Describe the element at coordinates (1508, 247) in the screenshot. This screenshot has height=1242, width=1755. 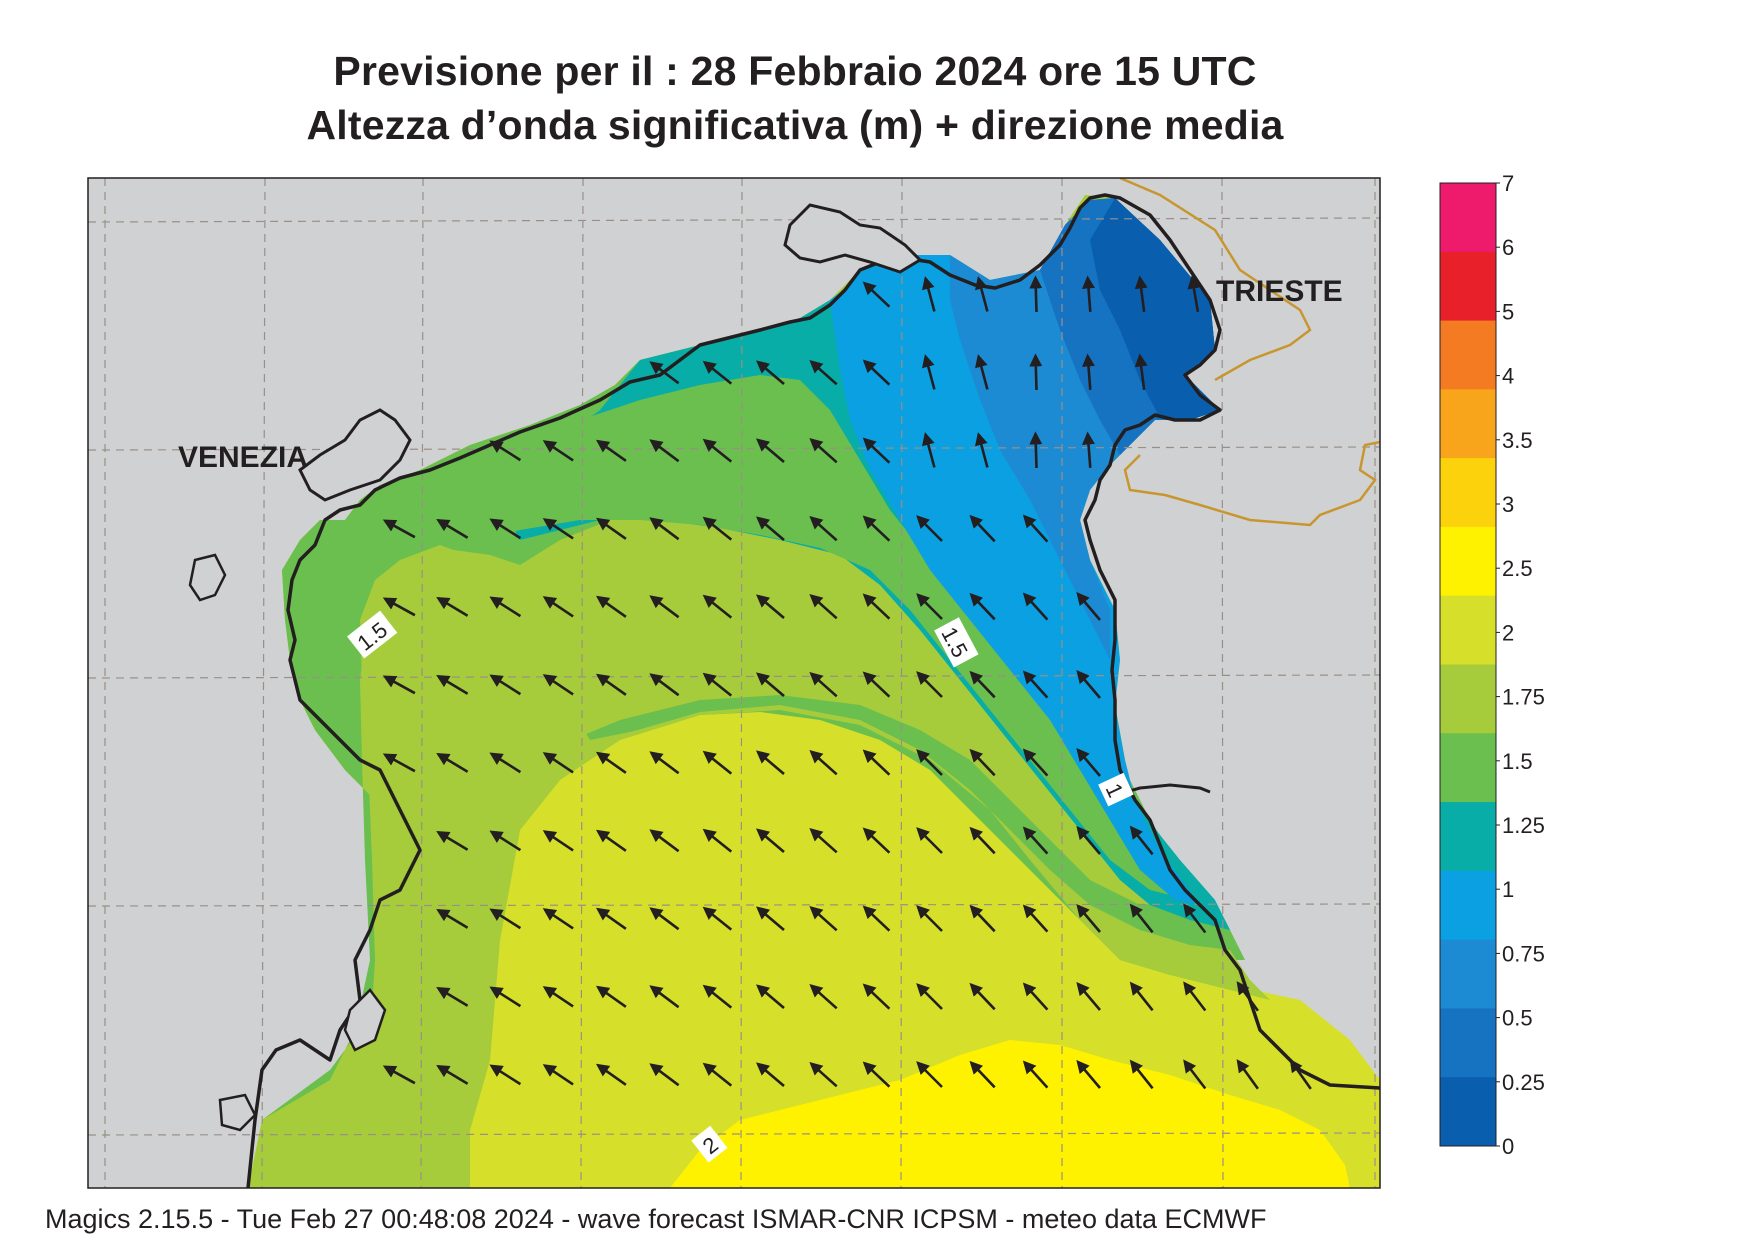
I see `legend-tick-label: 6` at that location.